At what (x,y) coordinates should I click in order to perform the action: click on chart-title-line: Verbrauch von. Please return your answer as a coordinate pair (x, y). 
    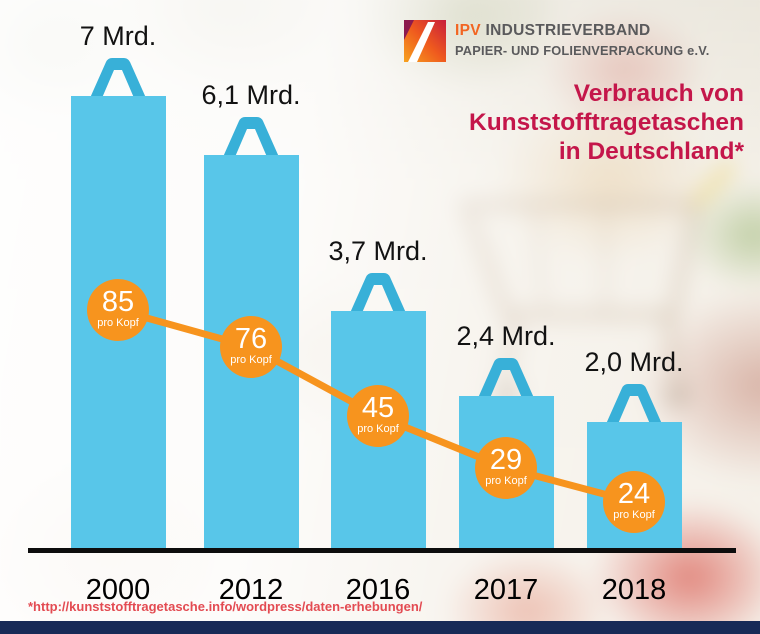
    Looking at the image, I should click on (658, 93).